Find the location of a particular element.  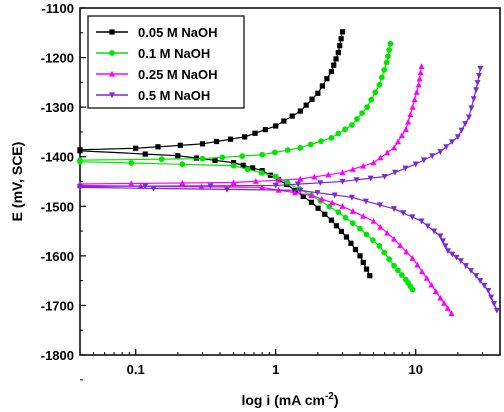

y-tick-label: -1500 is located at coordinates (57, 206).